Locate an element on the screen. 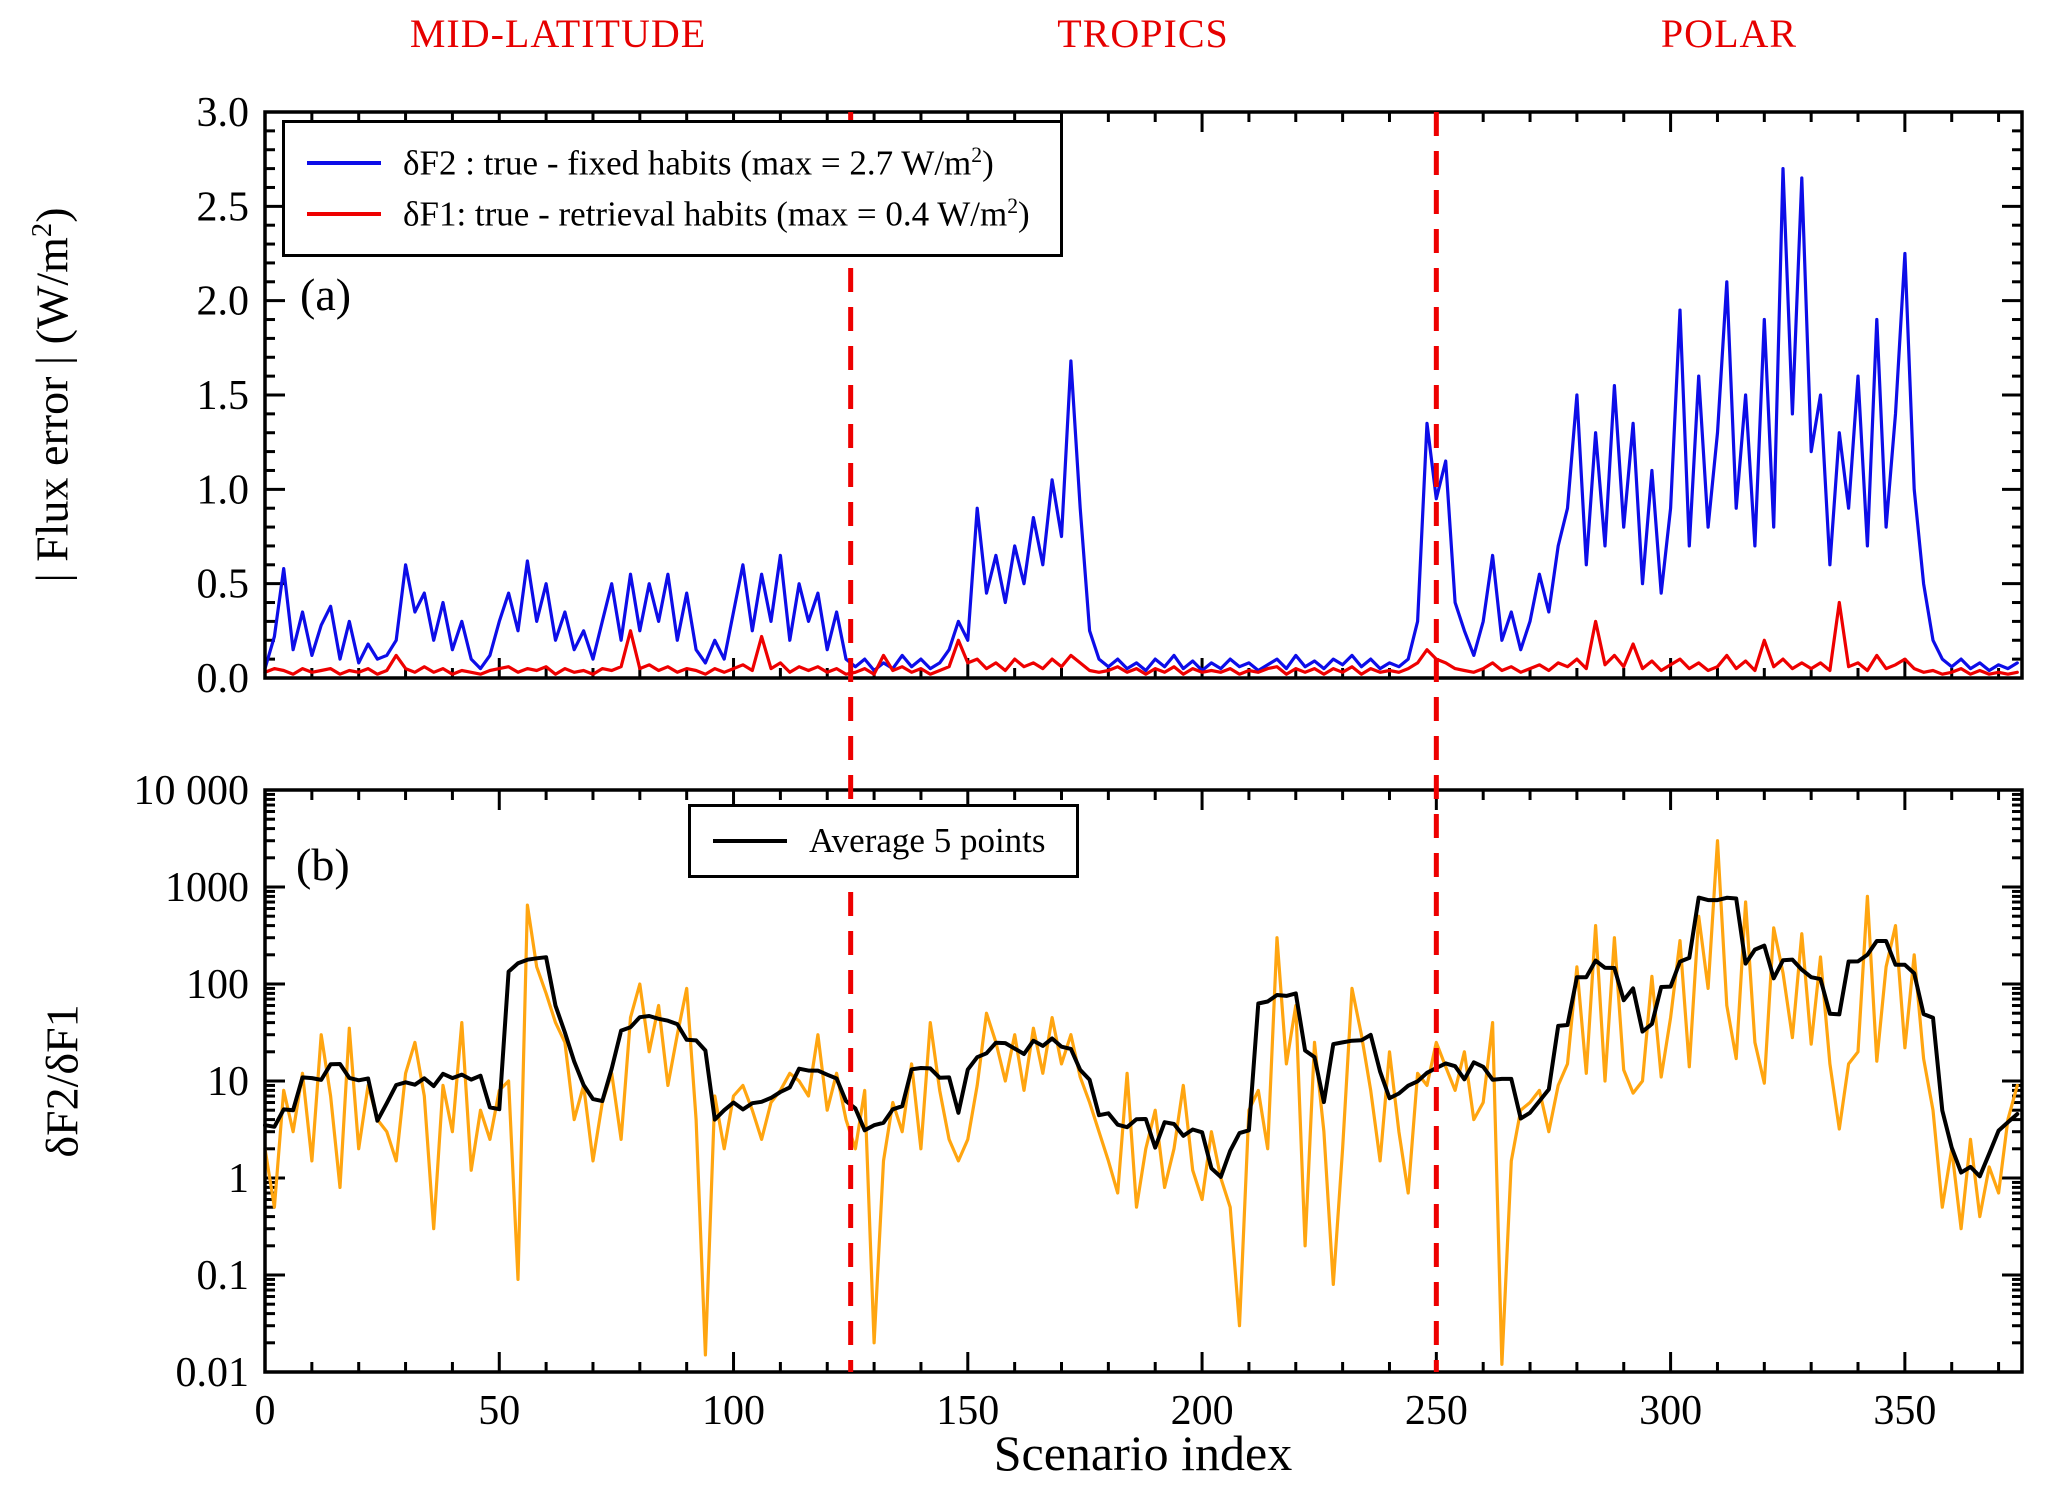  average-line-swatch is located at coordinates (750, 841).